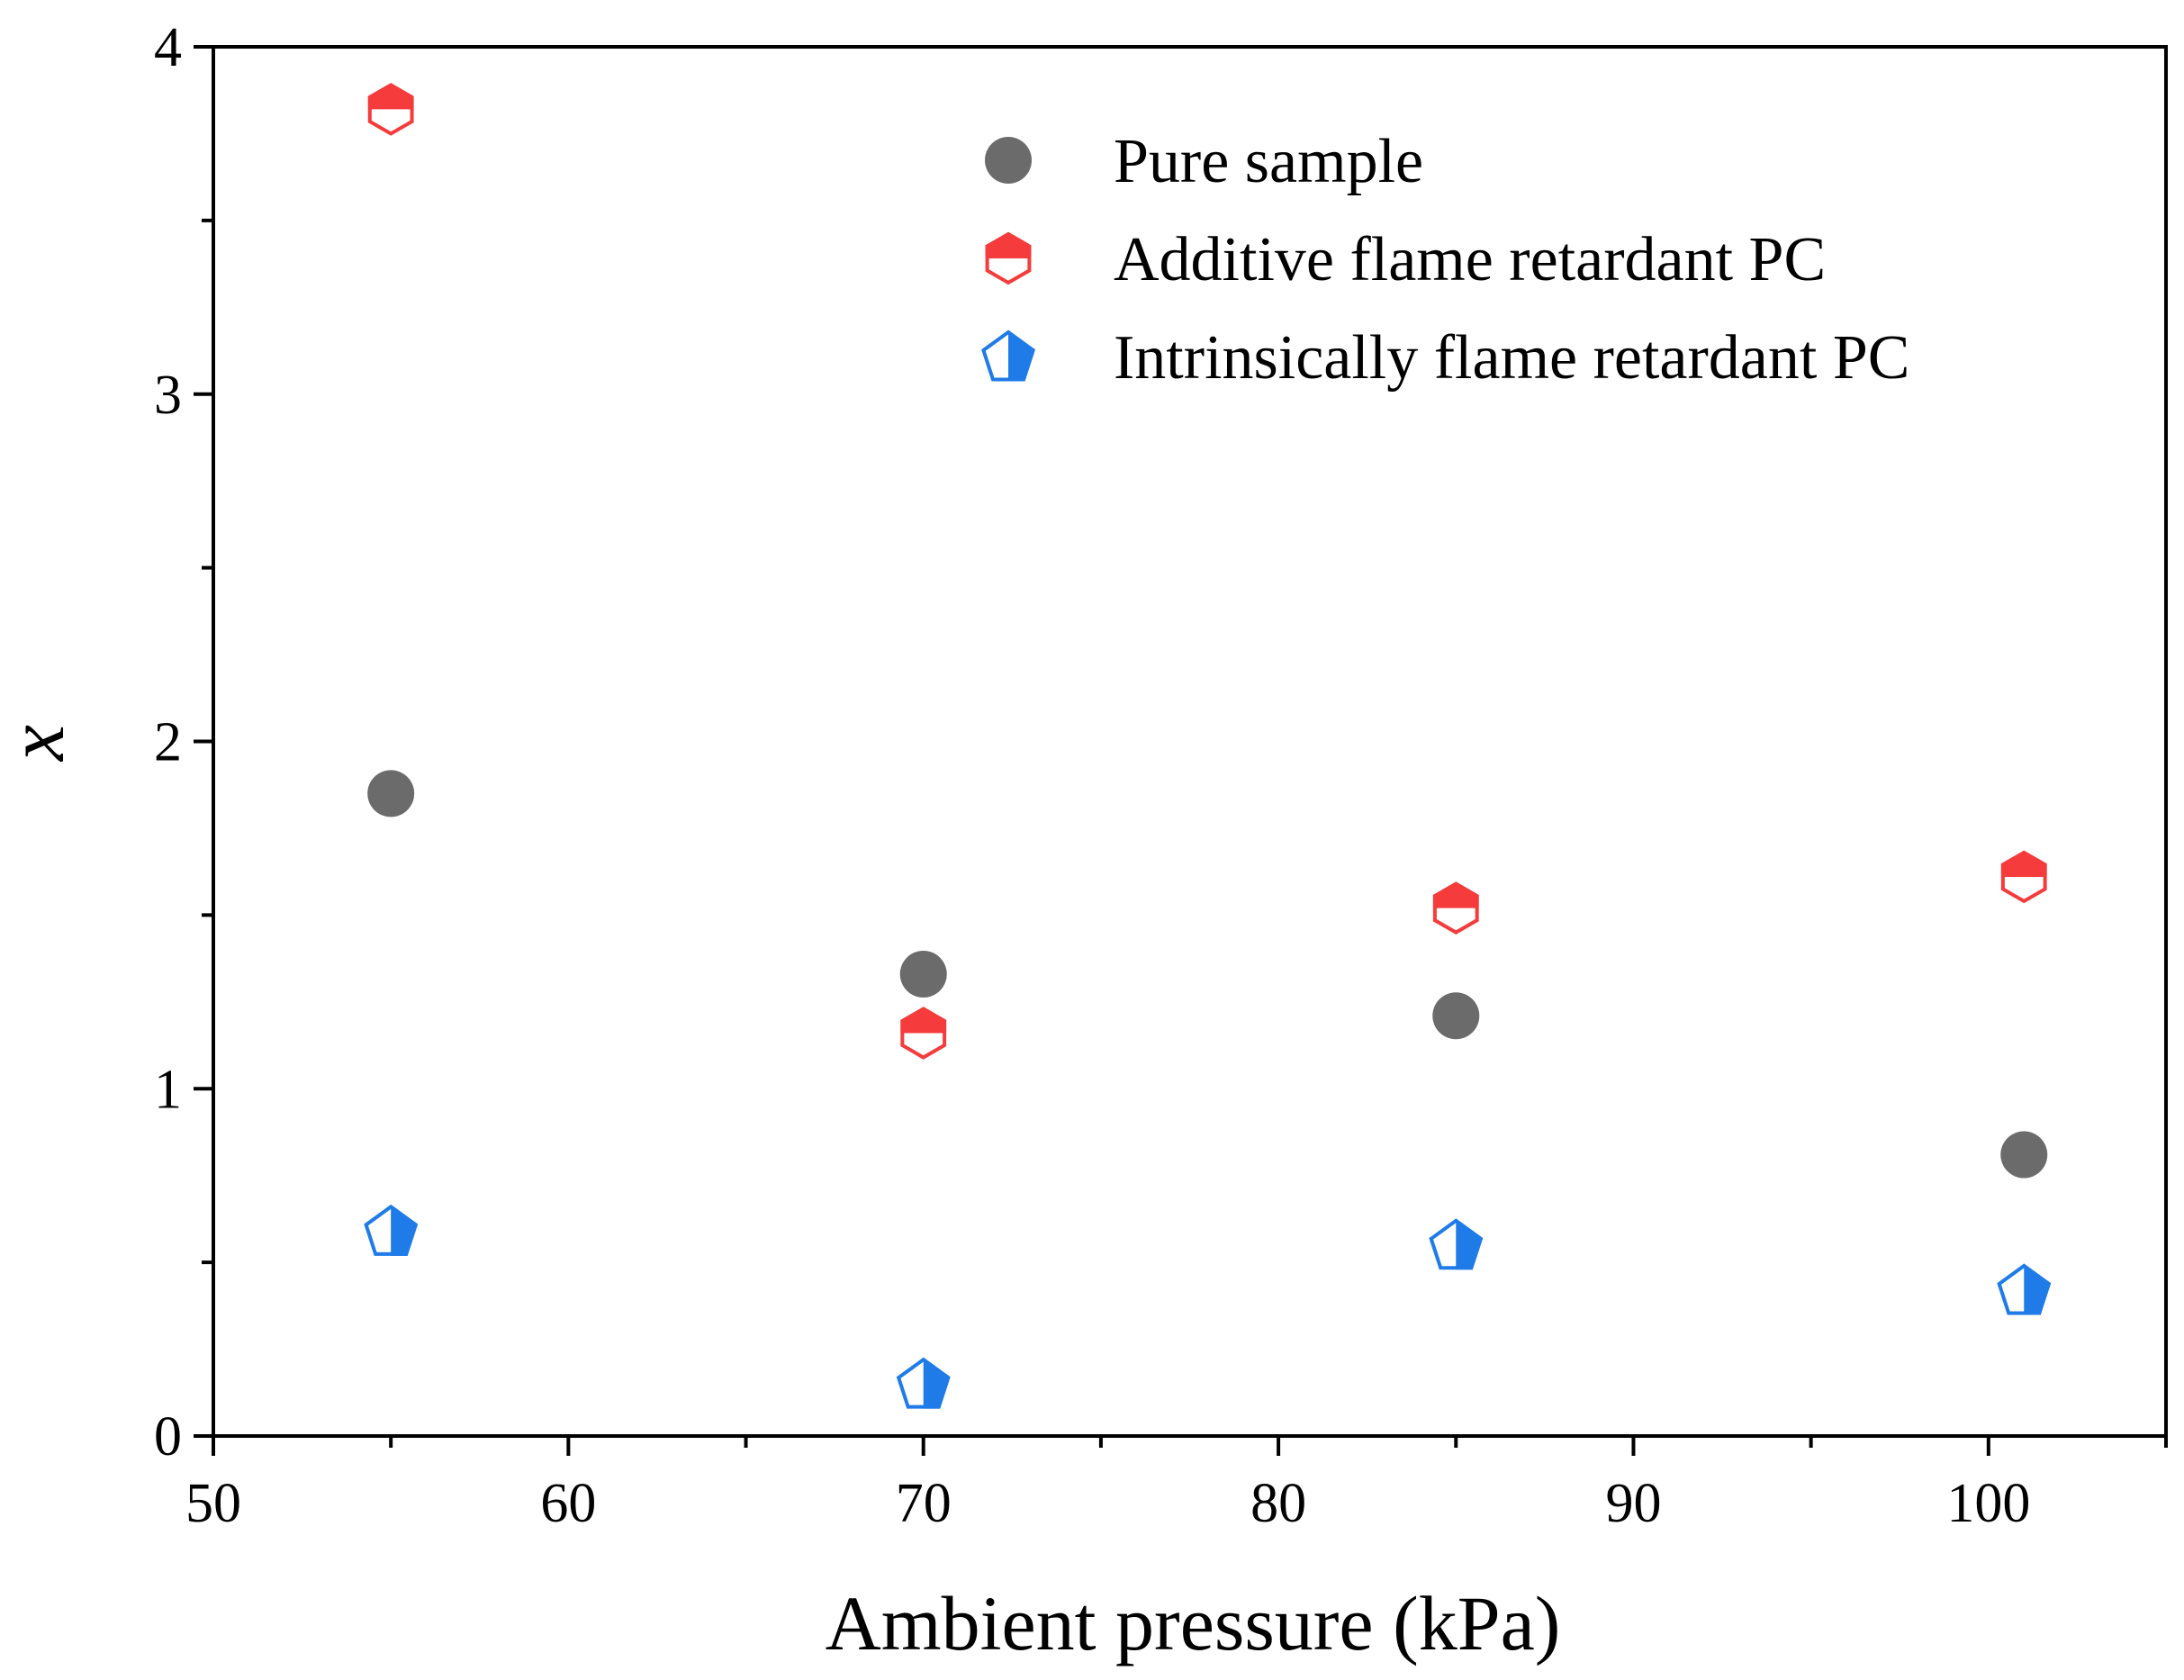 The width and height of the screenshot is (2184, 1680). What do you see at coordinates (1511, 358) in the screenshot?
I see `legend-label: Intrinsically flame retardant PC` at bounding box center [1511, 358].